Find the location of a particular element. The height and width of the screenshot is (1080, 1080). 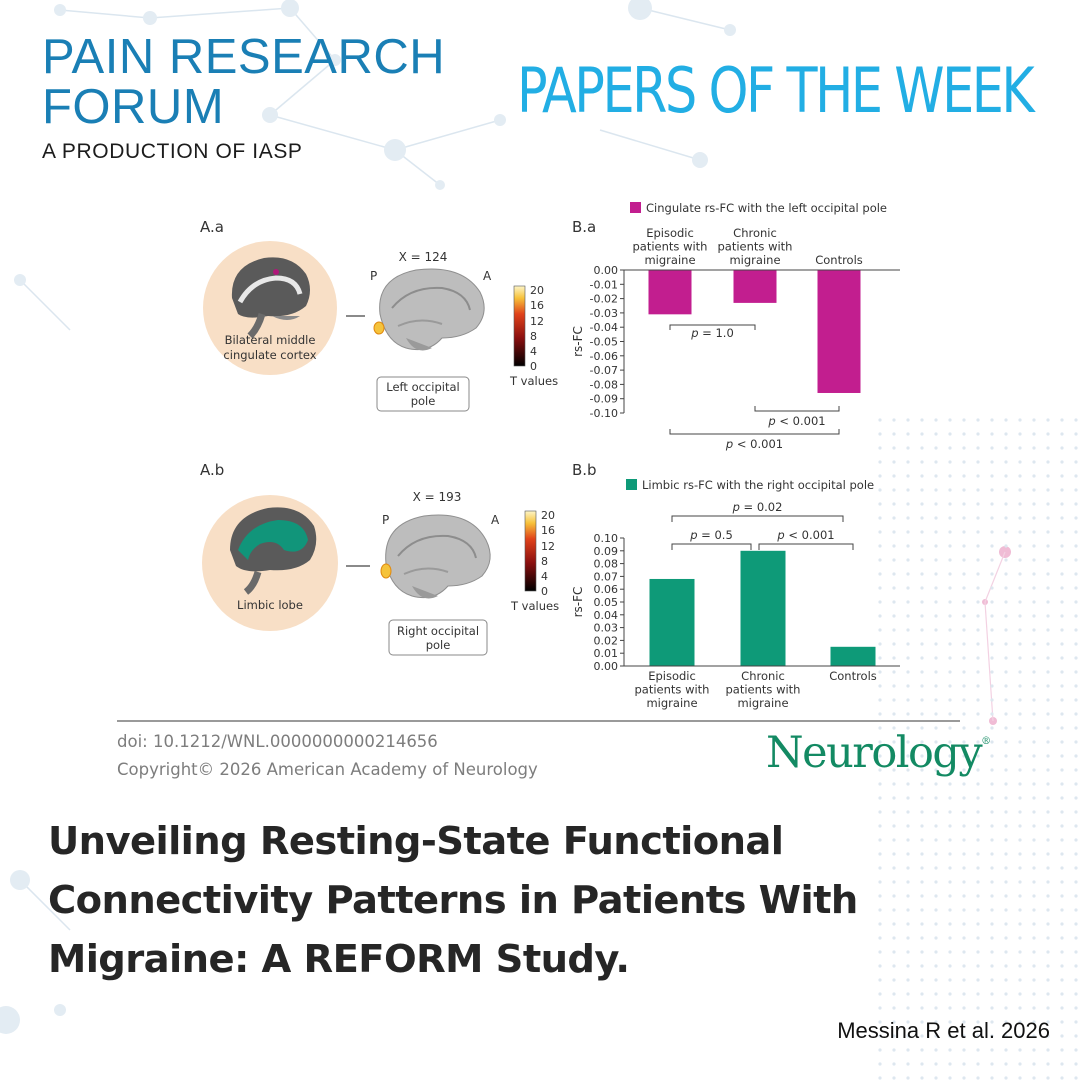

brand-tagline: A PRODUCTION OF IASP is located at coordinates (172, 151).